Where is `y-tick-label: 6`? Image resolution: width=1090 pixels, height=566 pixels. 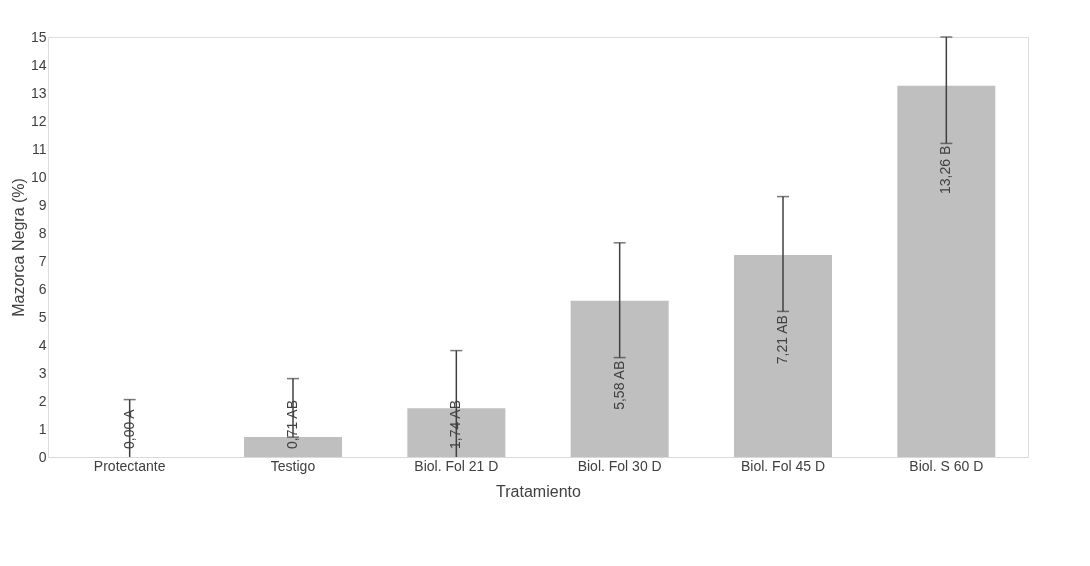 y-tick-label: 6 is located at coordinates (42, 288).